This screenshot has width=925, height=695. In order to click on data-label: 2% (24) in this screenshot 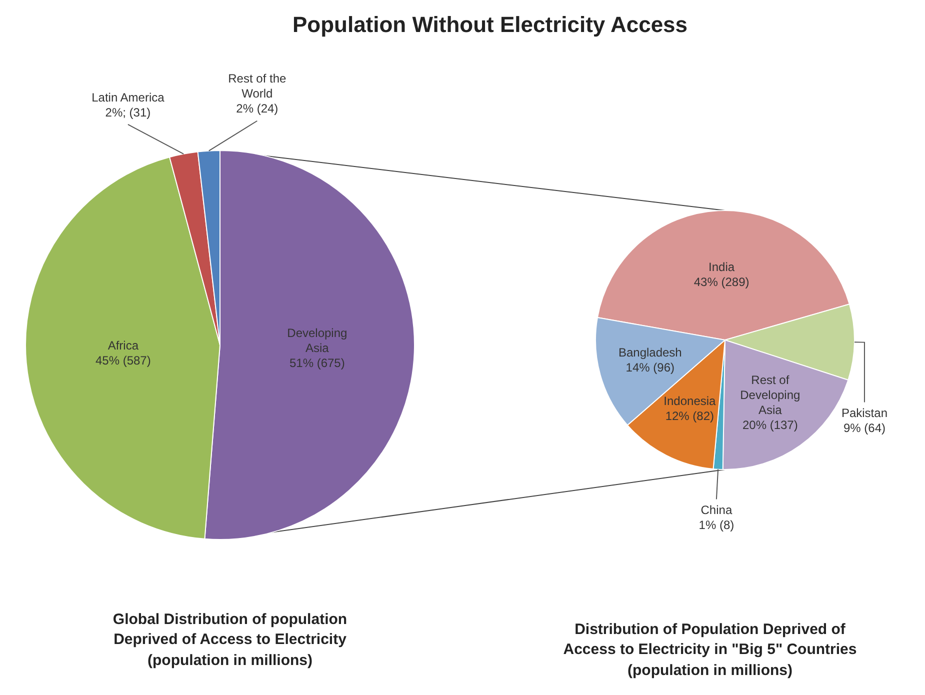, I will do `click(257, 109)`.